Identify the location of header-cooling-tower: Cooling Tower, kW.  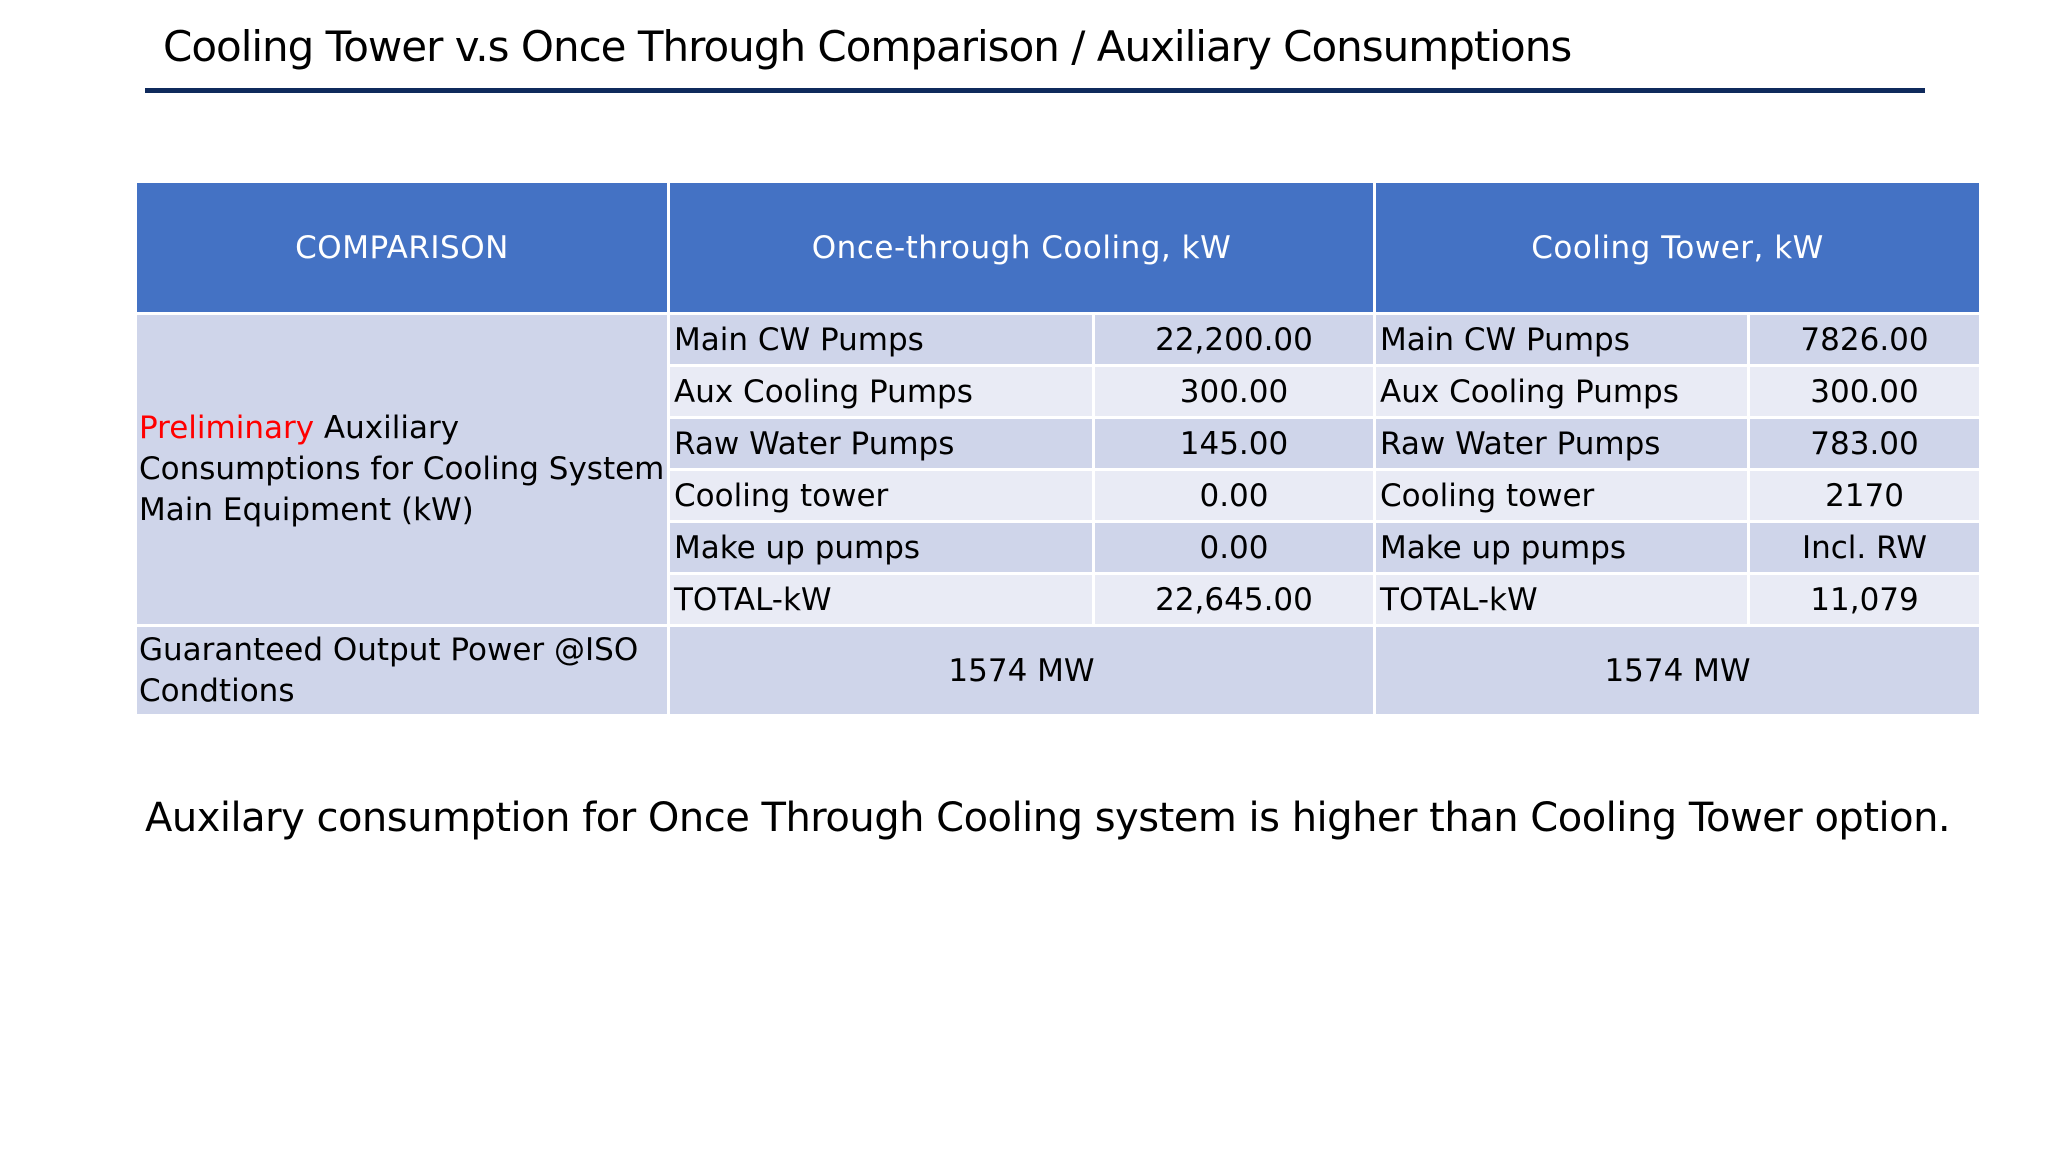
(1678, 247).